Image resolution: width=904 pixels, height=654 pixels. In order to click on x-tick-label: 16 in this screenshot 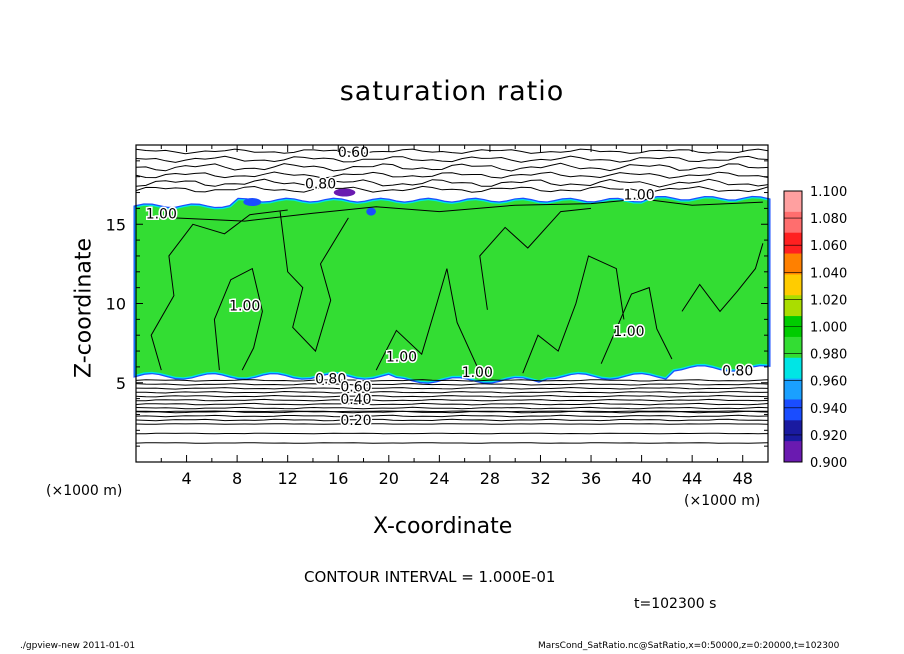, I will do `click(338, 478)`.